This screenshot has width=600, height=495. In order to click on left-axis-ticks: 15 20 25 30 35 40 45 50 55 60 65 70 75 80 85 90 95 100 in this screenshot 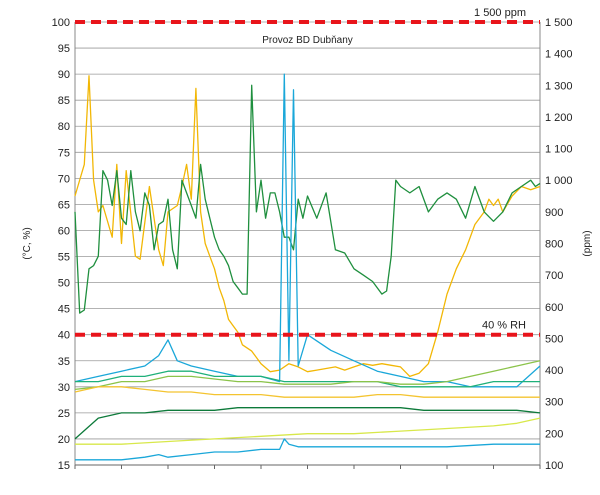, I will do `click(61, 244)`.